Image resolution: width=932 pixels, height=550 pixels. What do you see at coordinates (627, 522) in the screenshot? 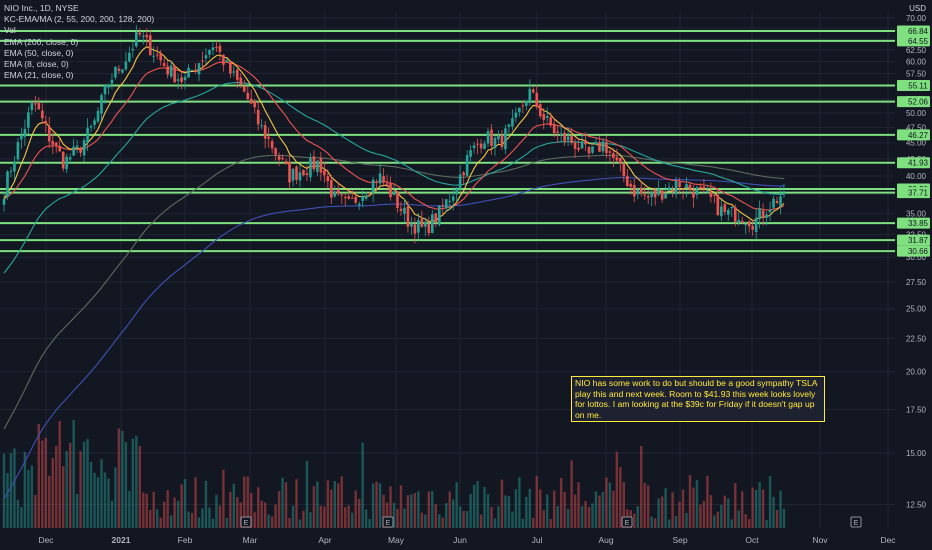
I see `earnings-marker-icon` at bounding box center [627, 522].